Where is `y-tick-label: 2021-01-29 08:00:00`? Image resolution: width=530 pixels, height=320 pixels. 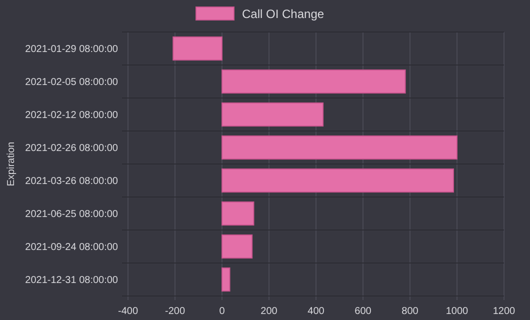
y-tick-label: 2021-01-29 08:00:00 is located at coordinates (71, 49).